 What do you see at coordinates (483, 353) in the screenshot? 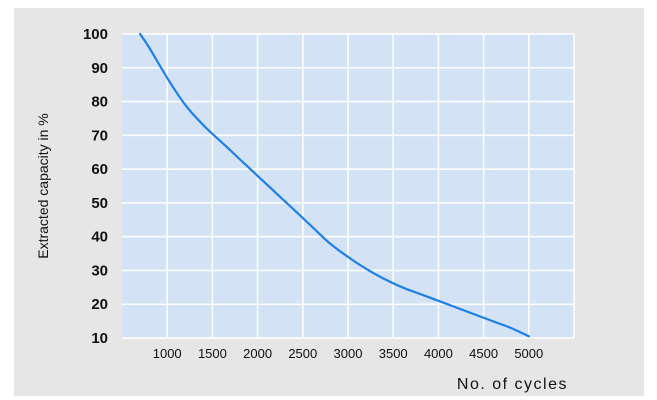
I see `x-tick-label: 4500` at bounding box center [483, 353].